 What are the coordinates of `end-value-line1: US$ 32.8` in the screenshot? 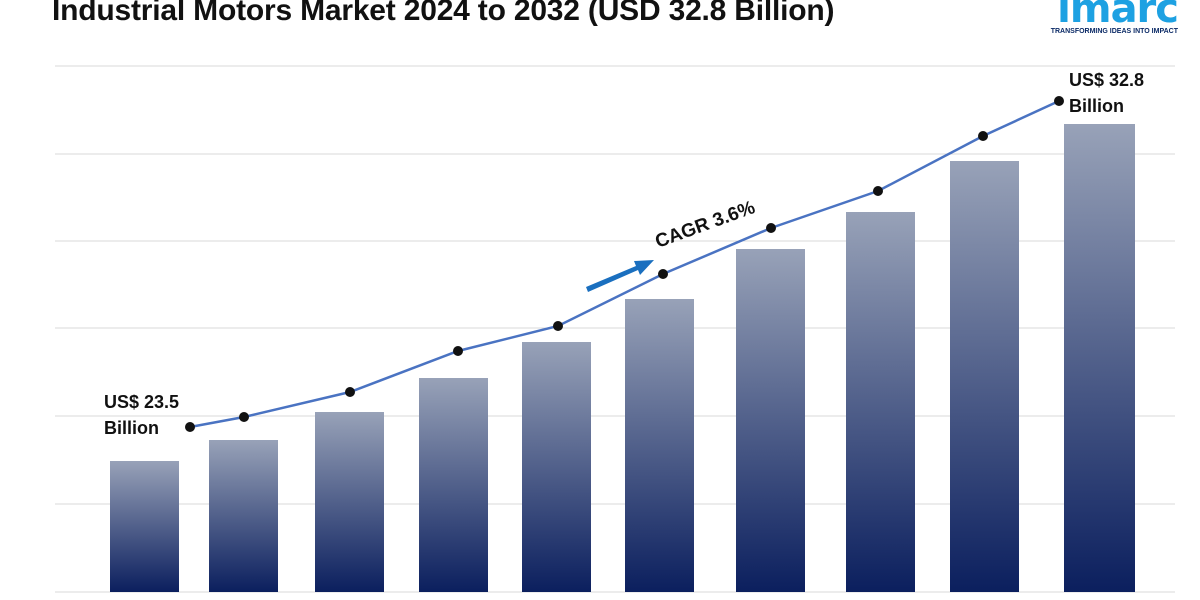 It's located at (1106, 80).